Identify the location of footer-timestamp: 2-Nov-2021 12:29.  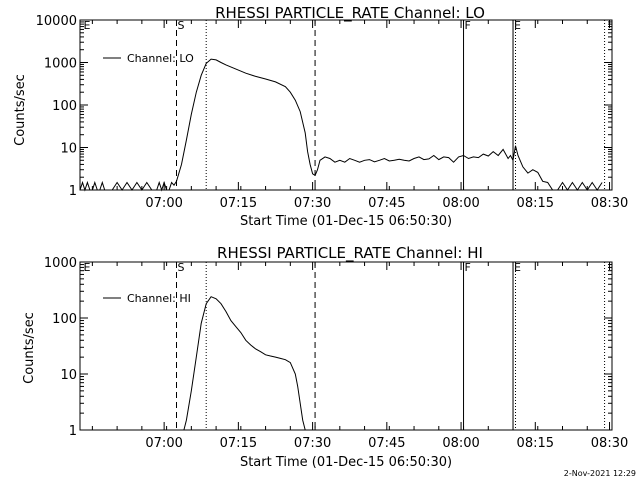
(600, 473).